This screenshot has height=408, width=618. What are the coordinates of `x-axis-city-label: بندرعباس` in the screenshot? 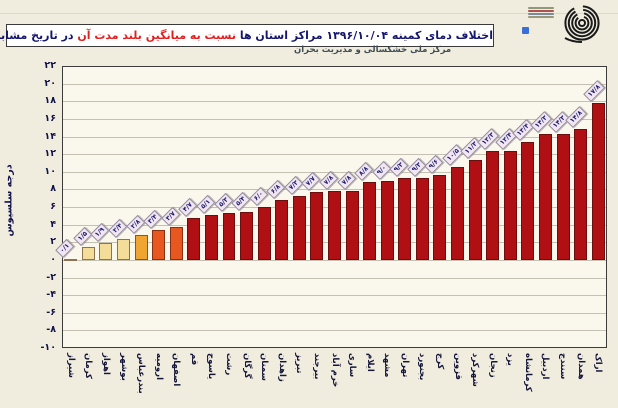 It's located at (141, 373).